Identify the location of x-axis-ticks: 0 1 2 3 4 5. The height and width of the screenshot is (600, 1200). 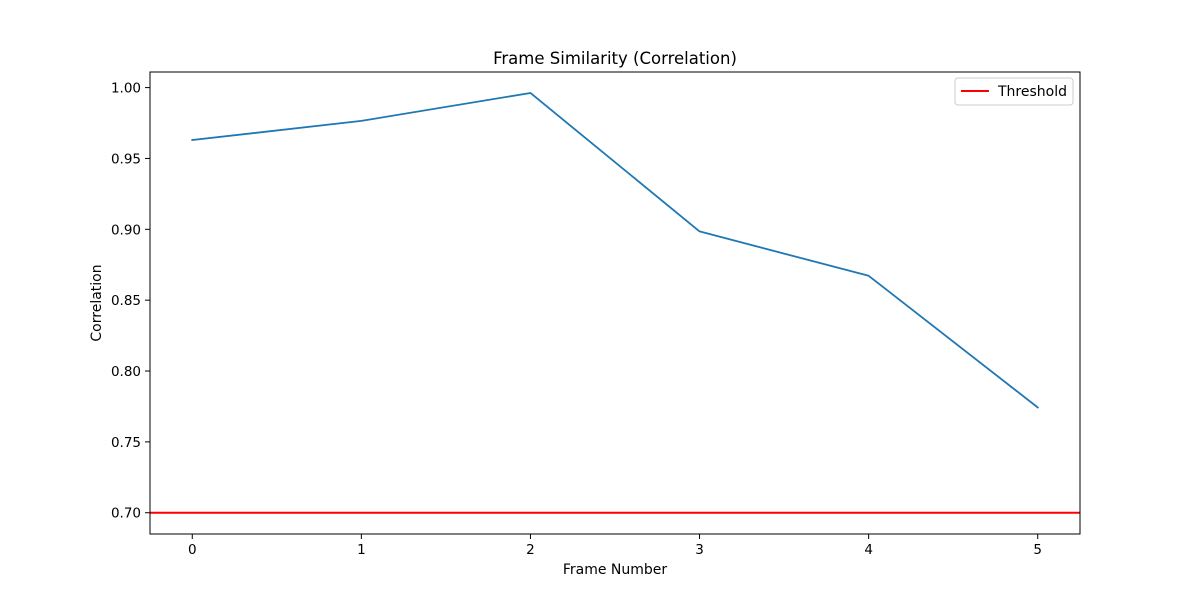
(615, 546).